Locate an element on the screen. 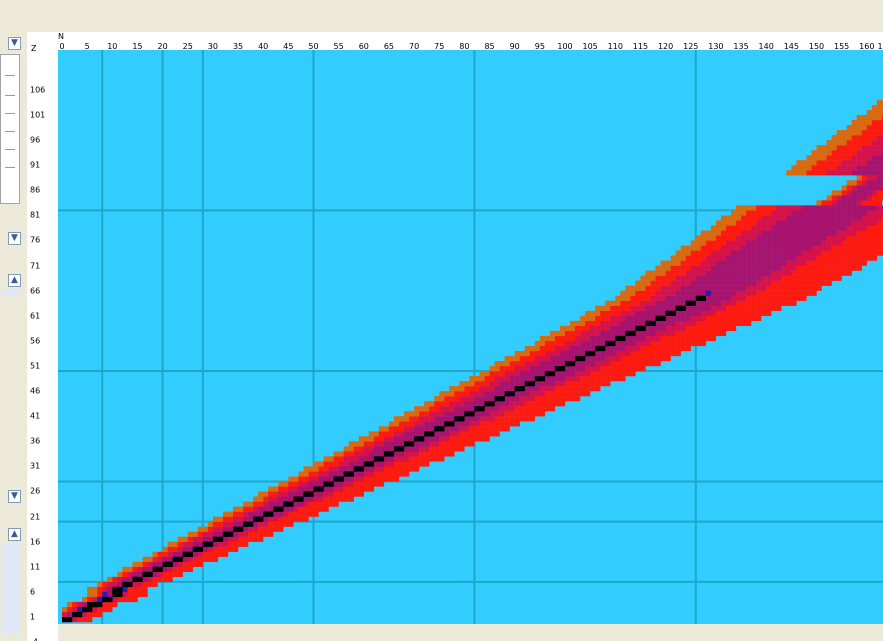  n-tick-label: 50 is located at coordinates (313, 46).